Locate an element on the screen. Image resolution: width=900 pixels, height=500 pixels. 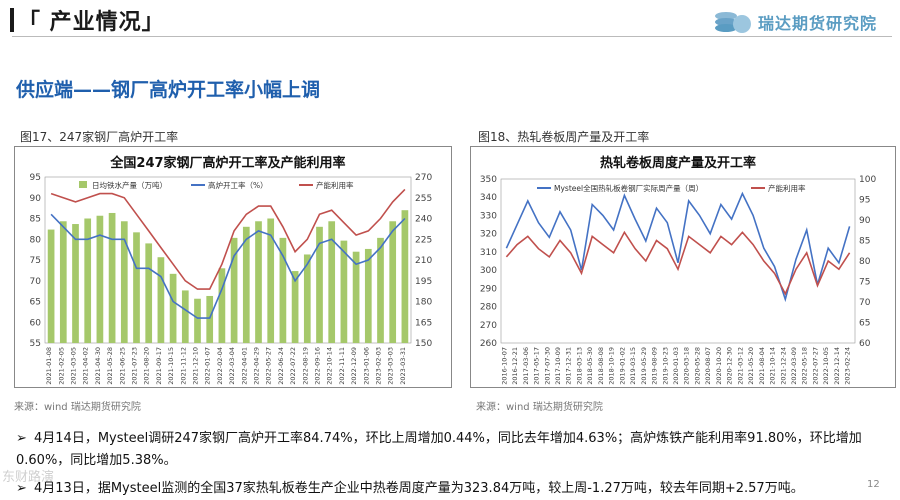
legend-label-1: 产能利用率 is located at coordinates (787, 188).